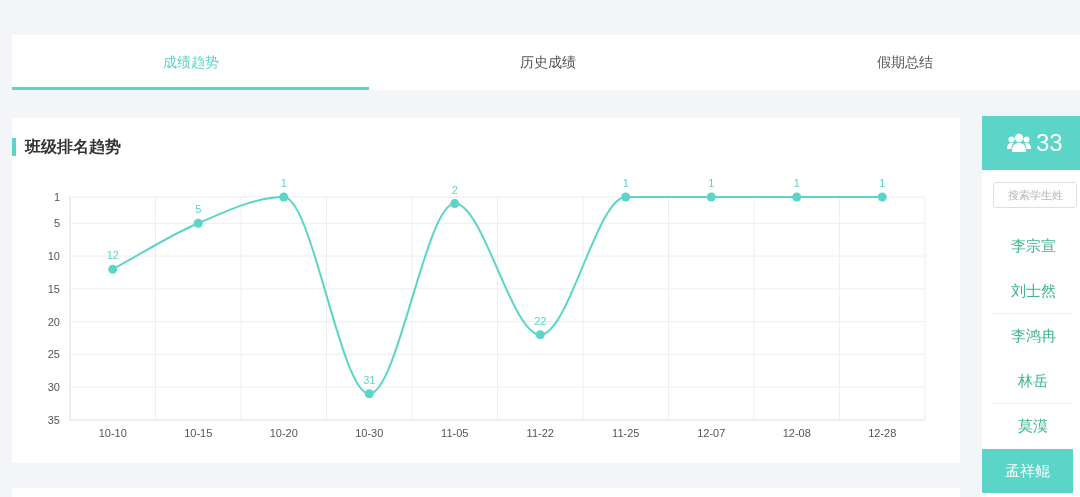 This screenshot has width=1080, height=497. Describe the element at coordinates (1033, 425) in the screenshot. I see `text: 莫漠` at that location.